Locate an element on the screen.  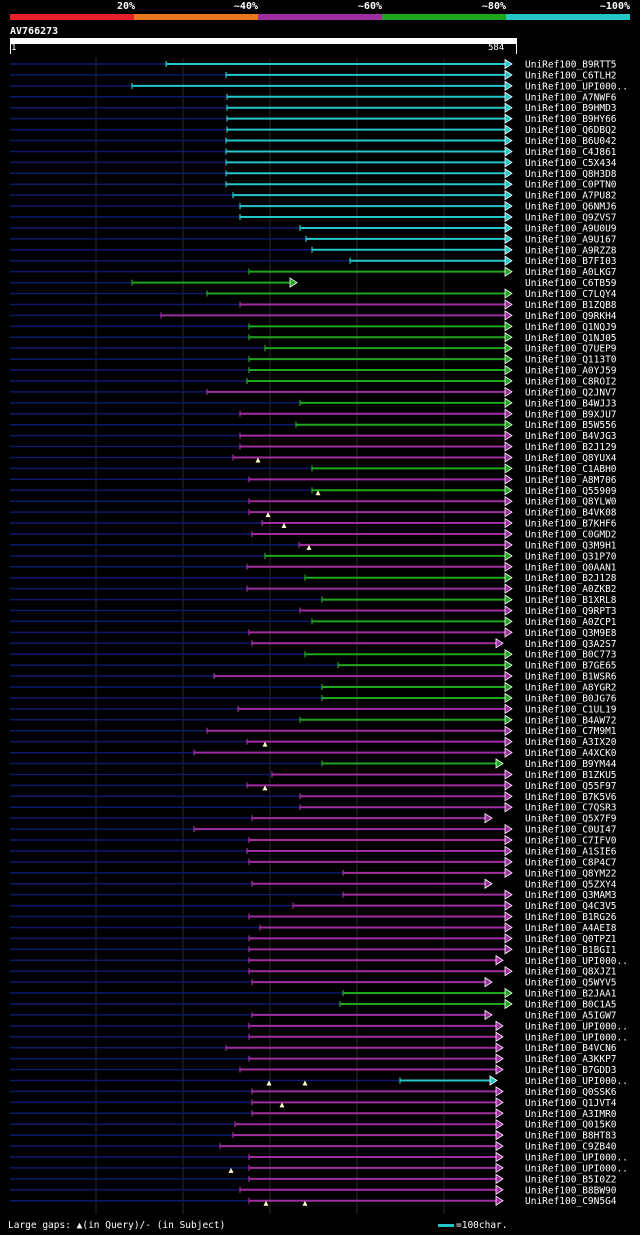
hit-label: UniRef100_B9HY66 is located at coordinates (571, 119).